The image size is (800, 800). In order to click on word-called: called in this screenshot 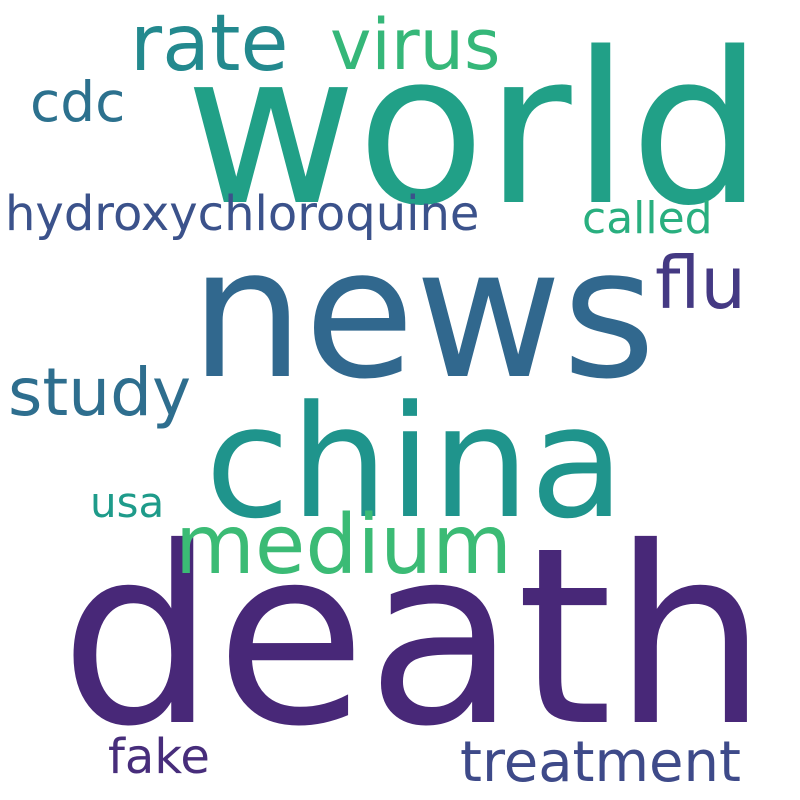, I will do `click(647, 218)`.